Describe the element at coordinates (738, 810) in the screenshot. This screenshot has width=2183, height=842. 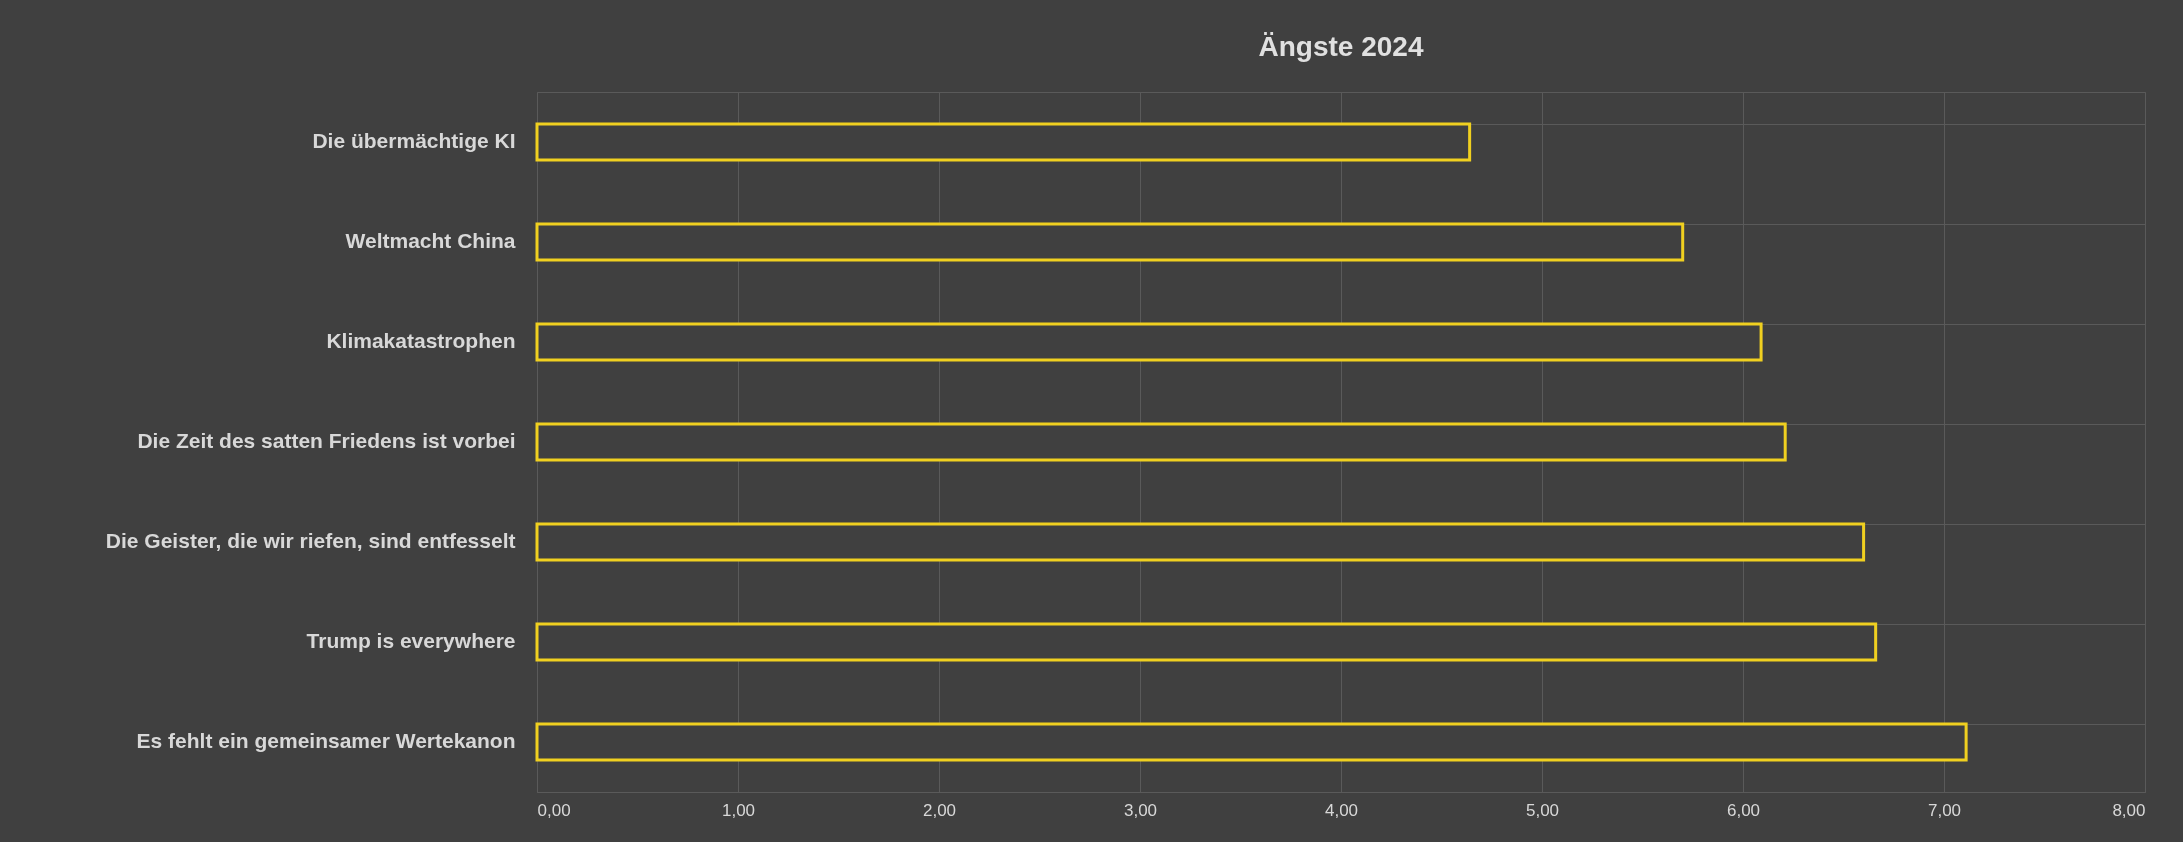
I see `x-tick-label: 1,00` at that location.